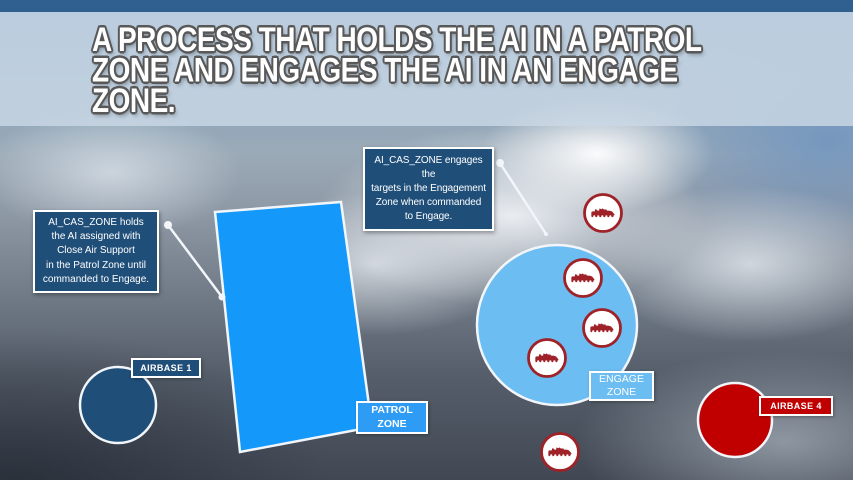 The width and height of the screenshot is (853, 480). What do you see at coordinates (166, 368) in the screenshot?
I see `airbase-1-label: AIRBASE 1` at bounding box center [166, 368].